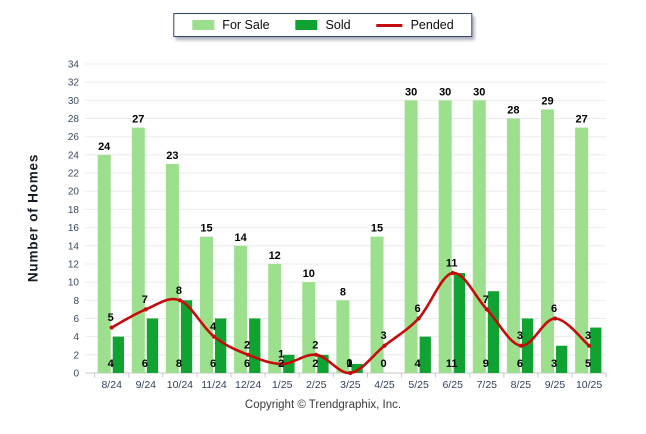 The width and height of the screenshot is (646, 434). What do you see at coordinates (213, 327) in the screenshot?
I see `pended-value-label: 4` at bounding box center [213, 327].